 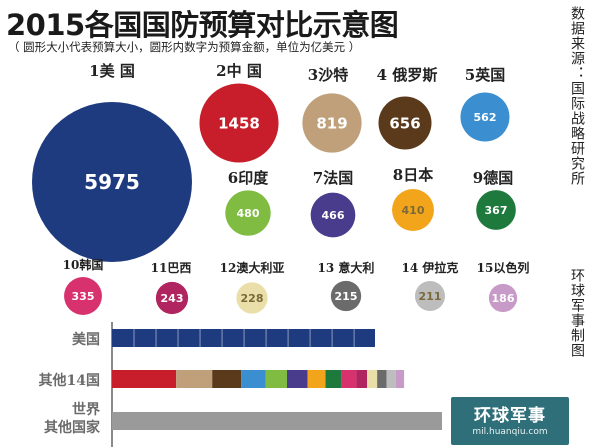 I want to click on bubble-label-5: 5英国, so click(x=485, y=75).